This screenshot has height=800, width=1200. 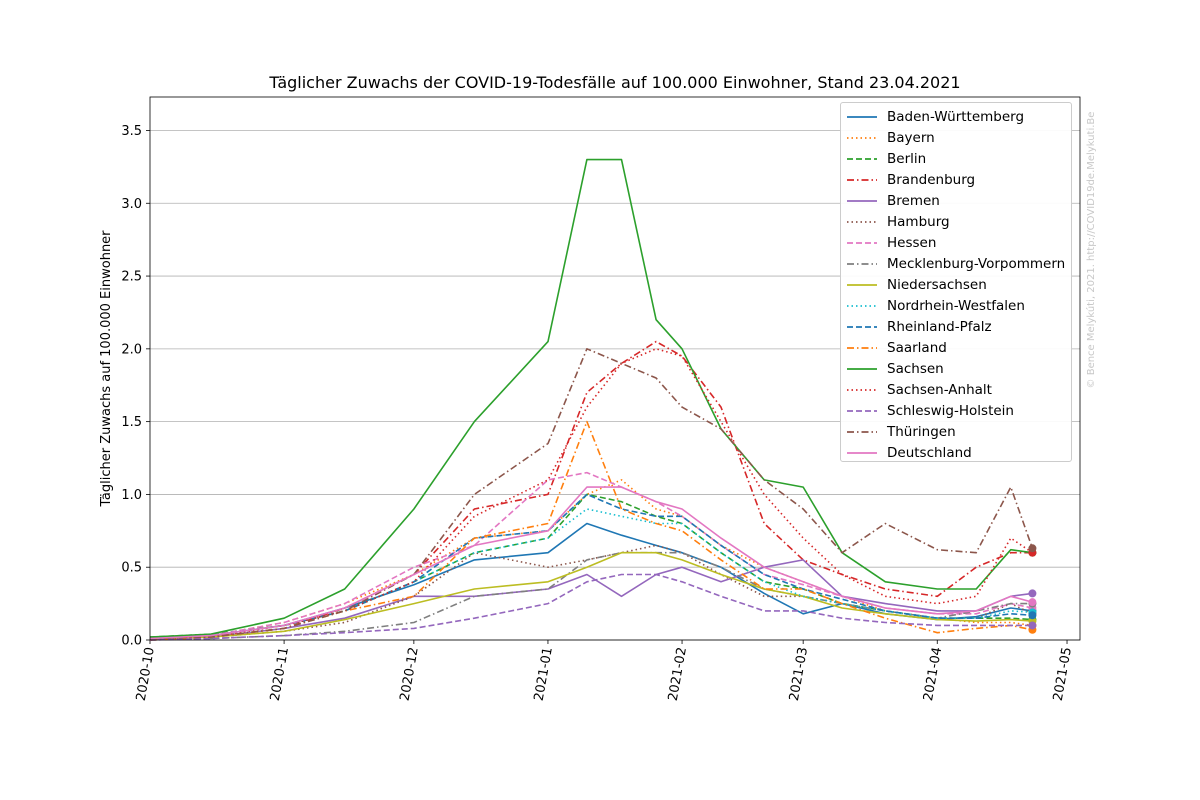 I want to click on legend-label: Baden-Württemberg, so click(x=956, y=116).